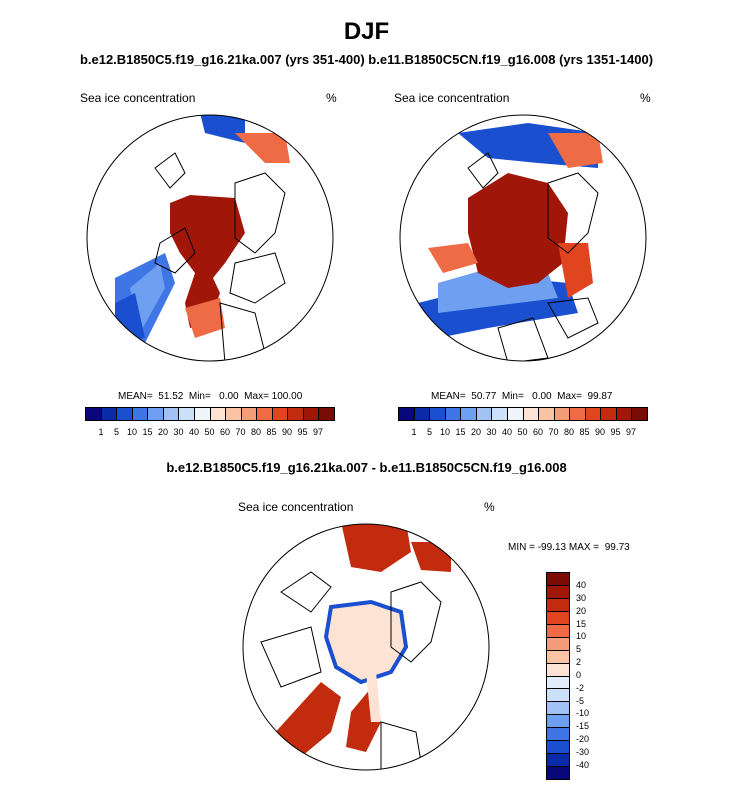 The width and height of the screenshot is (733, 788). I want to click on left-colorbar, so click(210, 414).